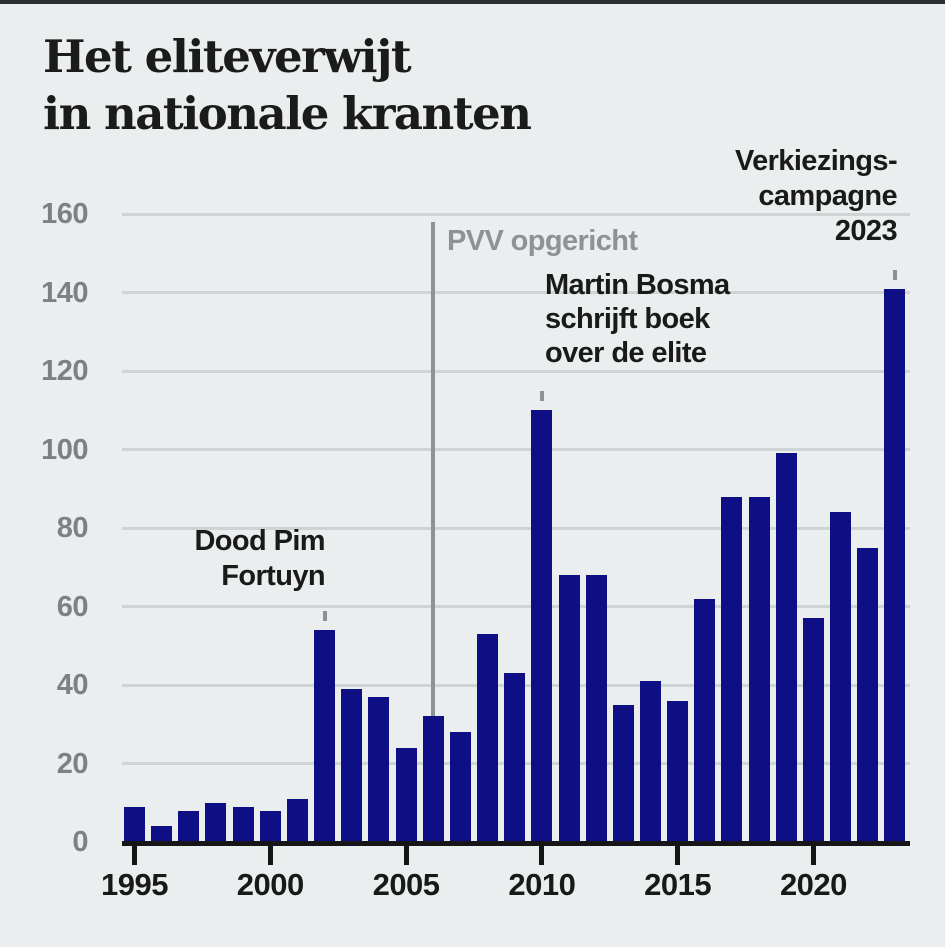 Image resolution: width=945 pixels, height=947 pixels. I want to click on x-axis-label-2005: 2005, so click(406, 884).